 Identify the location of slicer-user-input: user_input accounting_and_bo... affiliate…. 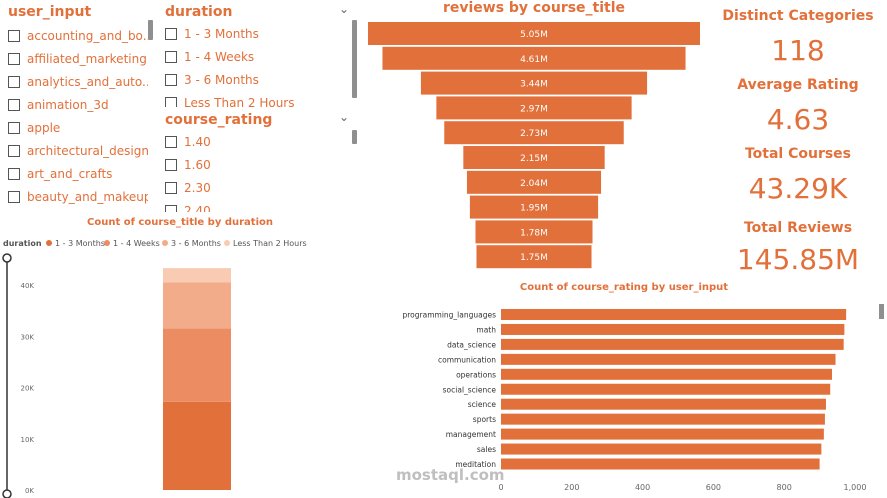
(81, 108).